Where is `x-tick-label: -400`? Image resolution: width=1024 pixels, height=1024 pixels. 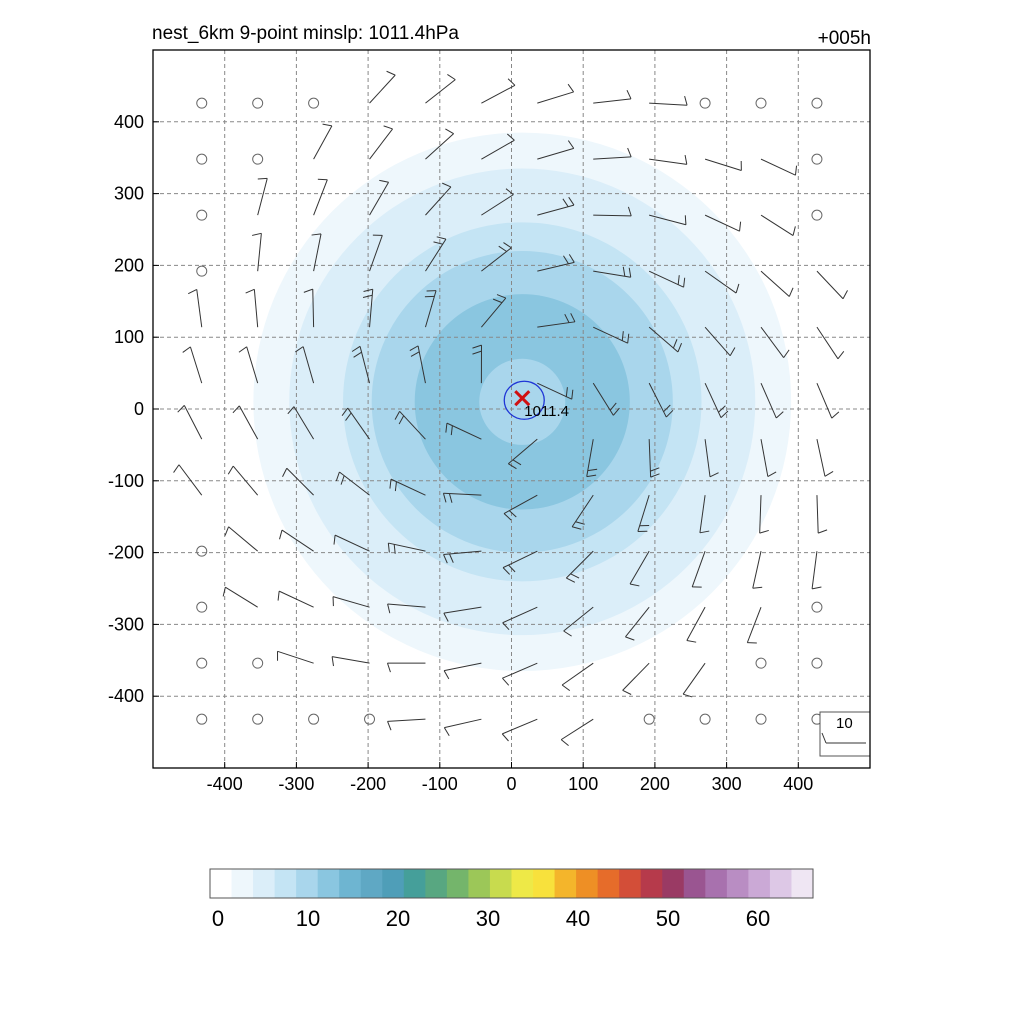
x-tick-label: -400 is located at coordinates (225, 784).